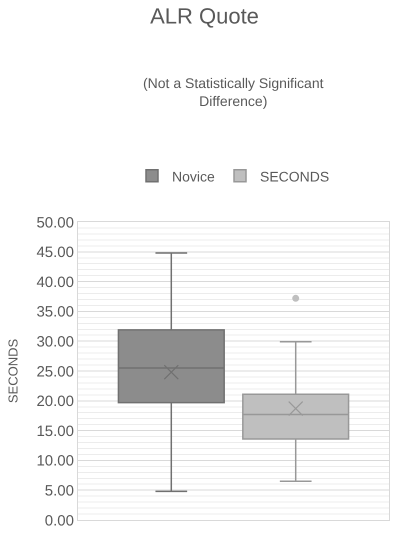 The width and height of the screenshot is (409, 548). What do you see at coordinates (55, 461) in the screenshot?
I see `y-tick-label: 10.00` at bounding box center [55, 461].